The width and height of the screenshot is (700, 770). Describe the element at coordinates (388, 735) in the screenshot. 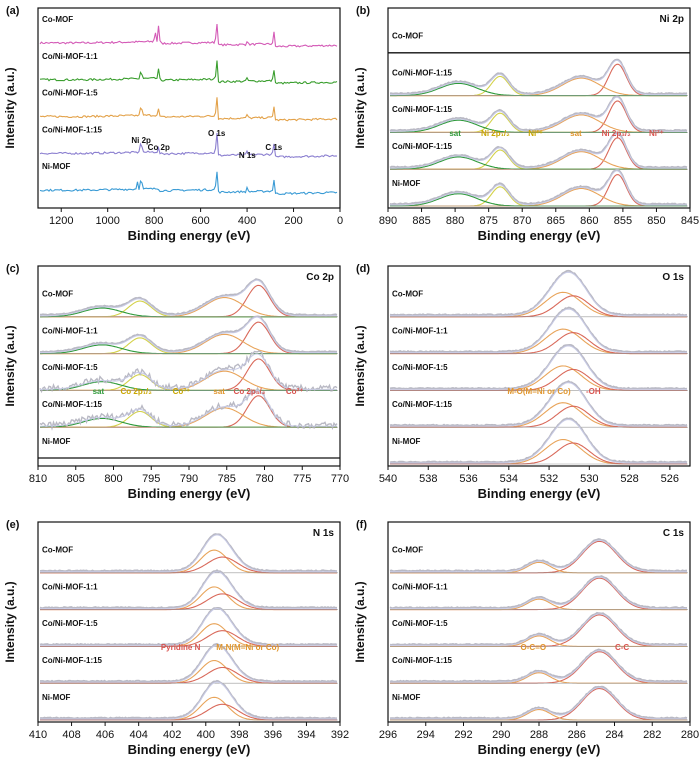

I see `x-tick-label: 296` at that location.